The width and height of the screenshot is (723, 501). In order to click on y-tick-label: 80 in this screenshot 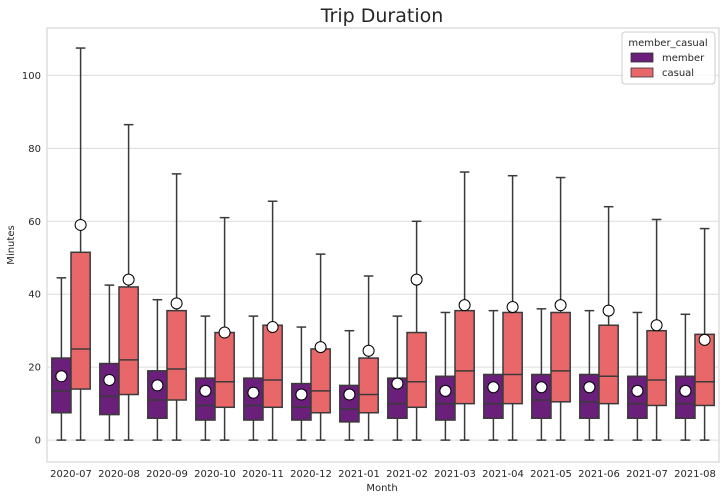, I will do `click(34, 149)`.